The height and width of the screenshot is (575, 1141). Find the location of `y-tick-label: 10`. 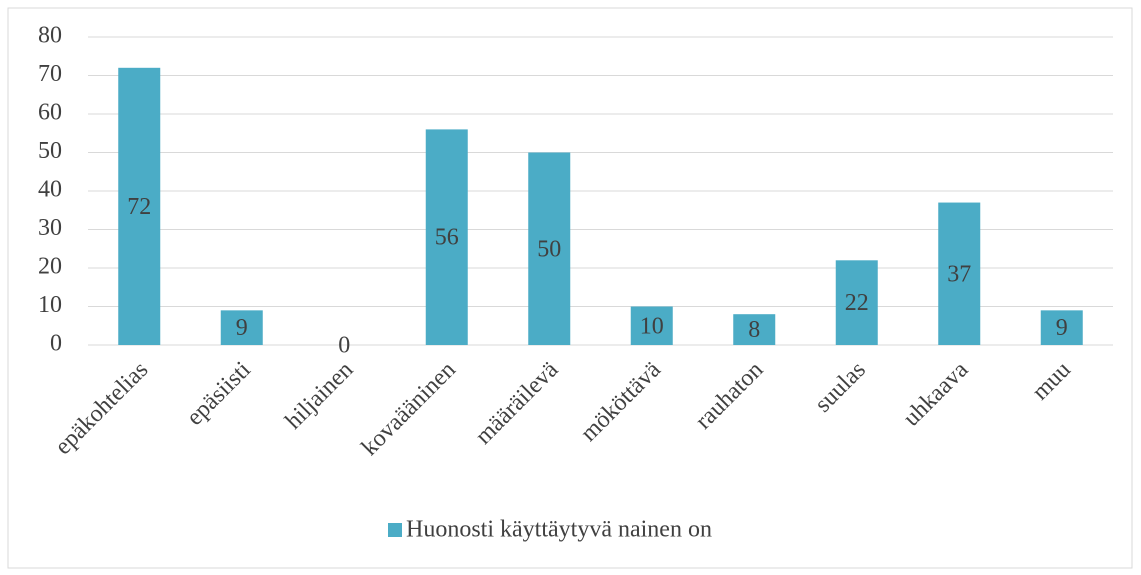

y-tick-label: 10 is located at coordinates (50, 305).